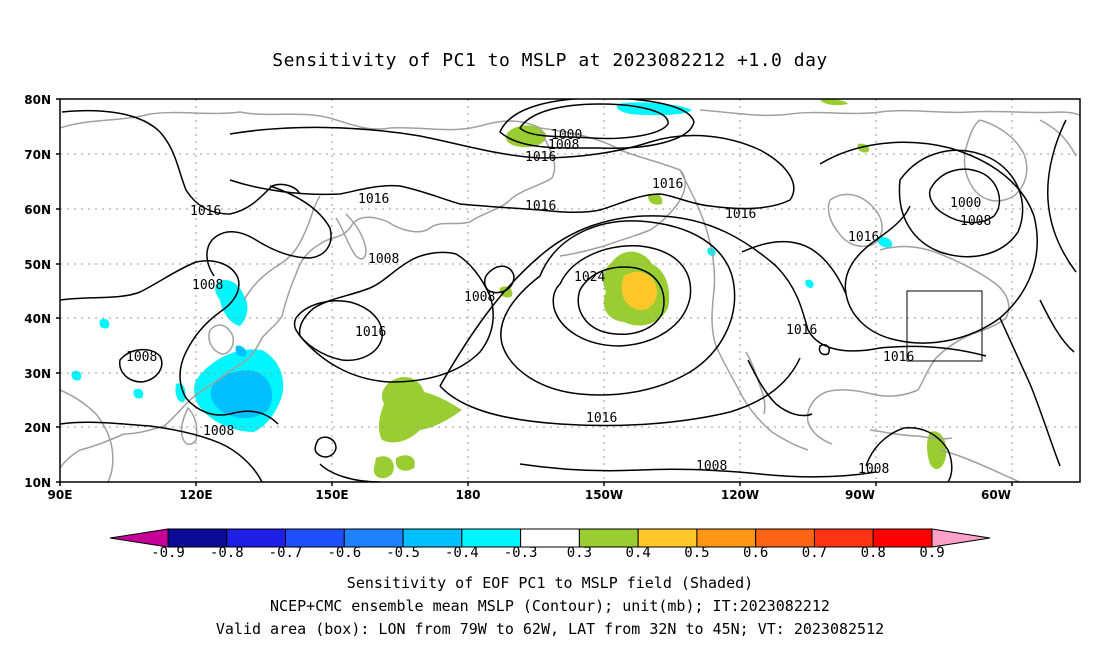 This screenshot has height=650, width=1100. I want to click on coast-east-canada, so click(944, 290).